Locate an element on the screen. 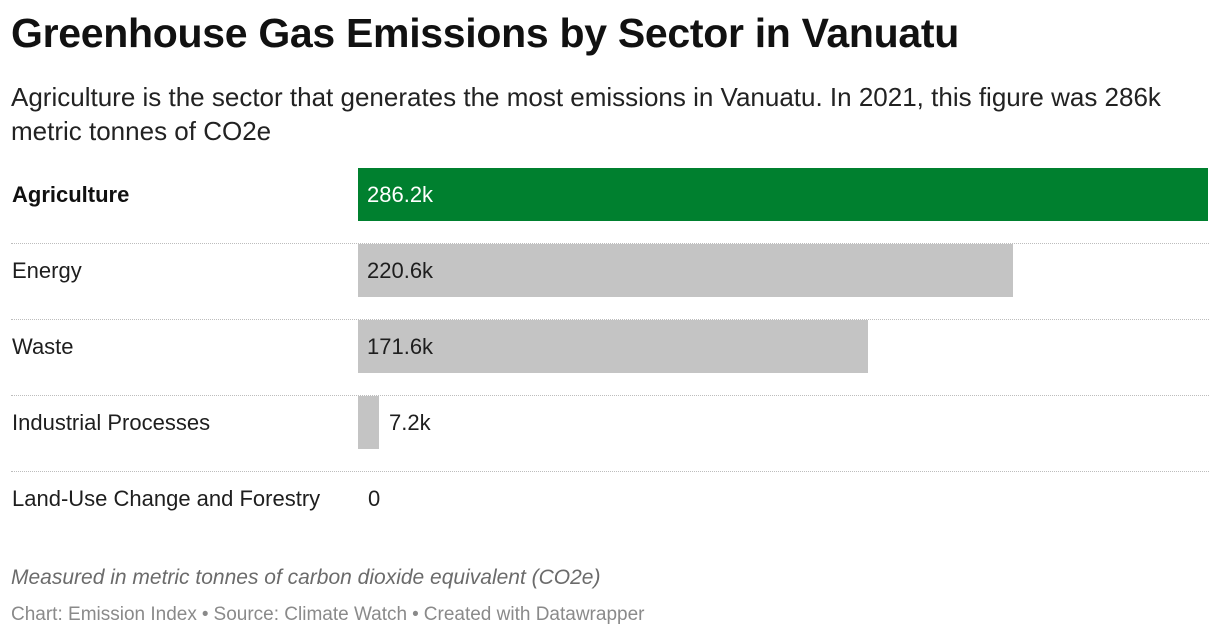 The image size is (1220, 640). value-label: 286.2k is located at coordinates (400, 194).